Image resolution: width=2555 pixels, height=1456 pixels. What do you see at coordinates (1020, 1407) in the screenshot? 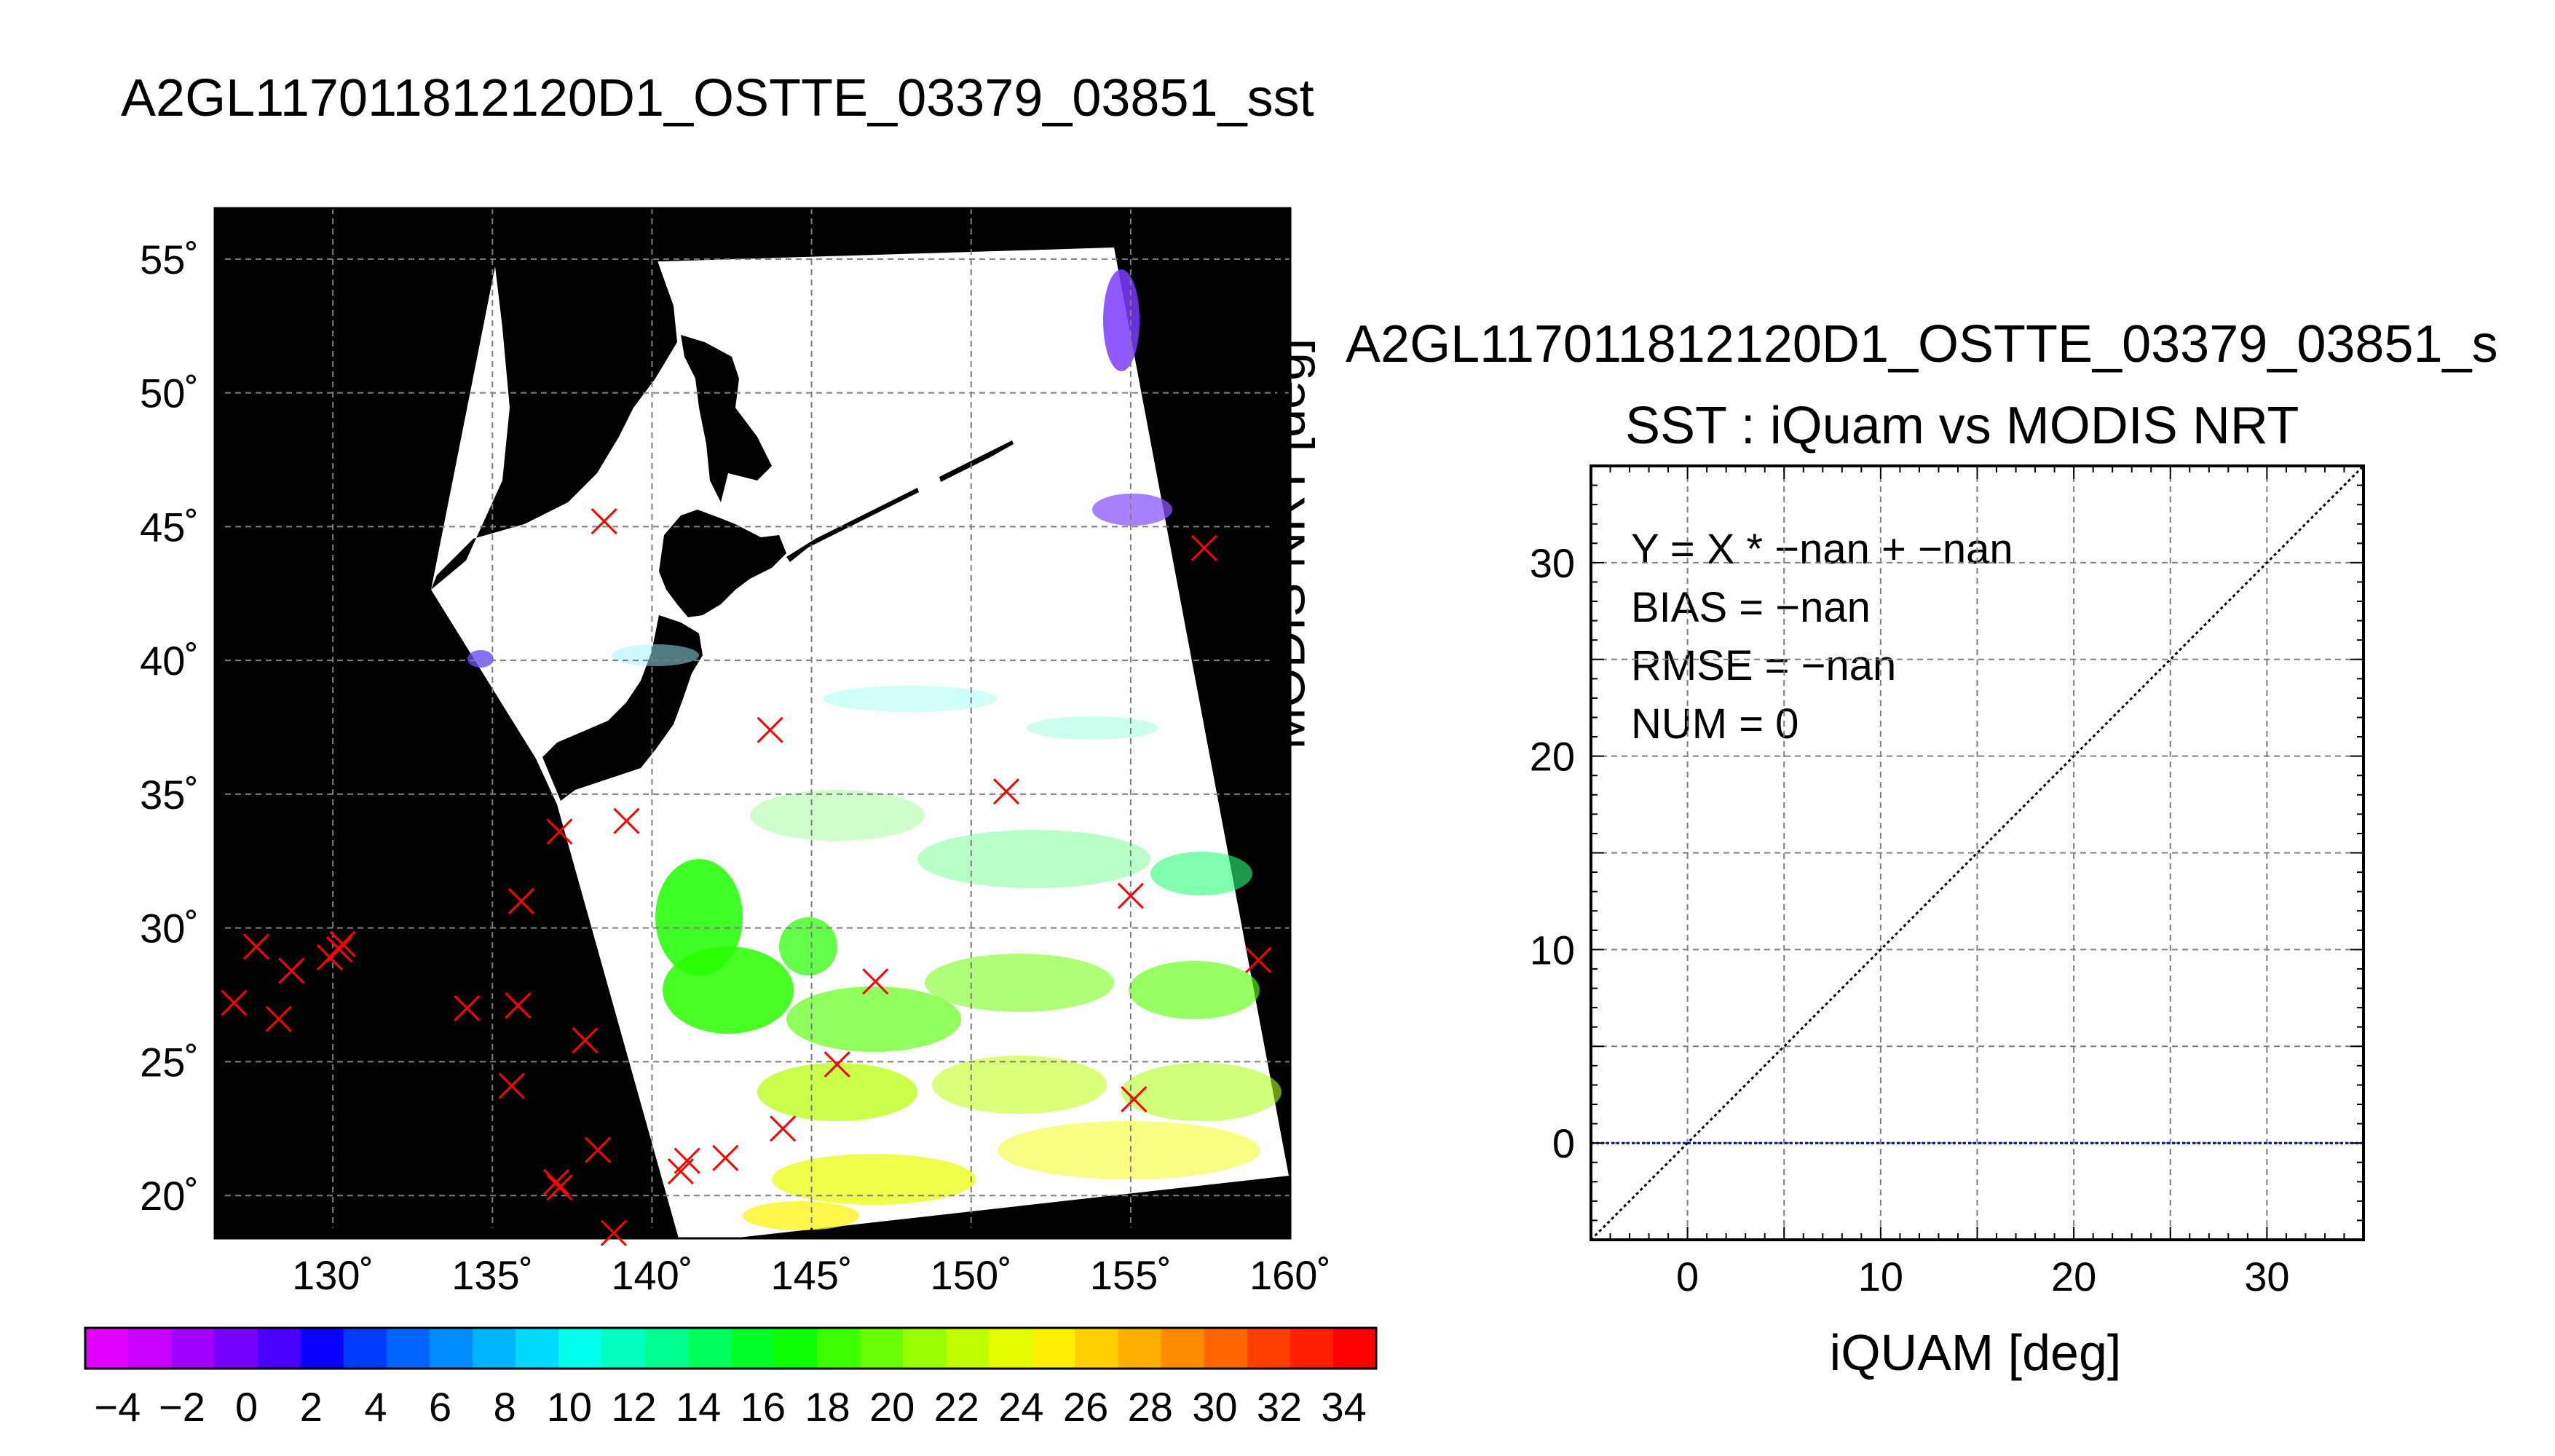
I see `colorbar-tick-label: 24` at bounding box center [1020, 1407].